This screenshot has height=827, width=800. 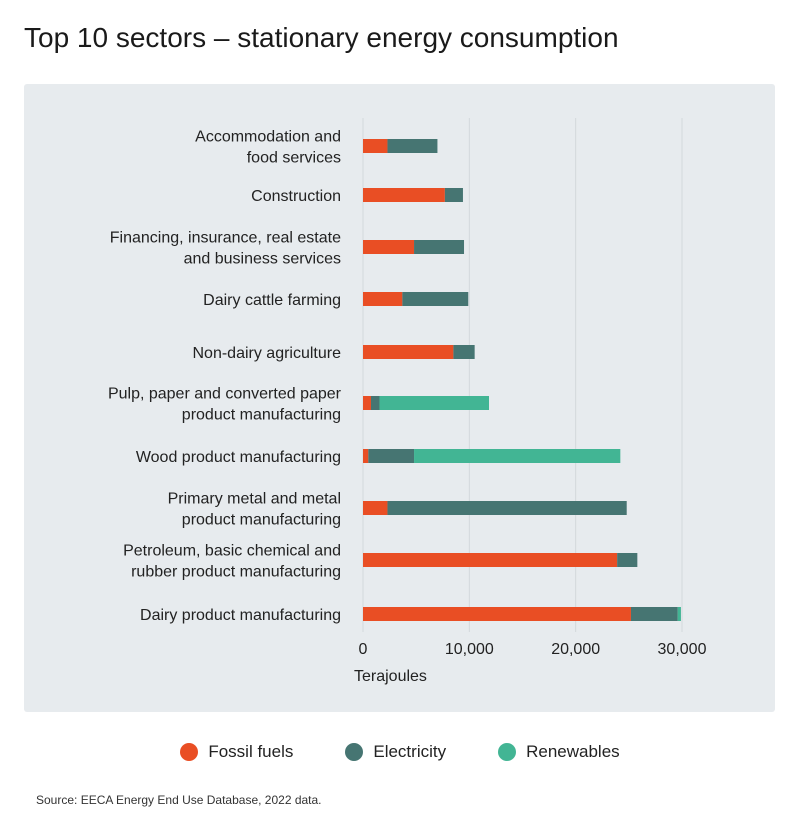 I want to click on legend-item-renewables: Renewables, so click(x=559, y=752).